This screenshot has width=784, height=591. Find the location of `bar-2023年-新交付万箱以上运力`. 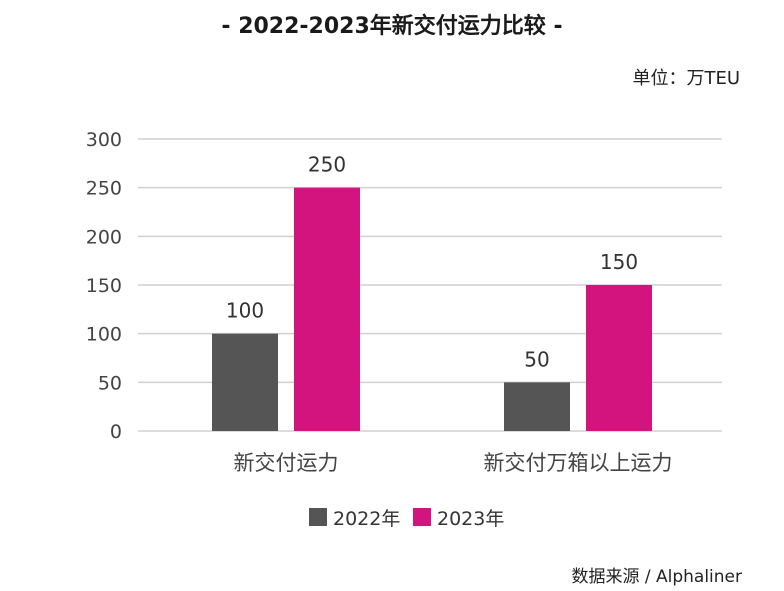

bar-2023年-新交付万箱以上运力 is located at coordinates (619, 358).